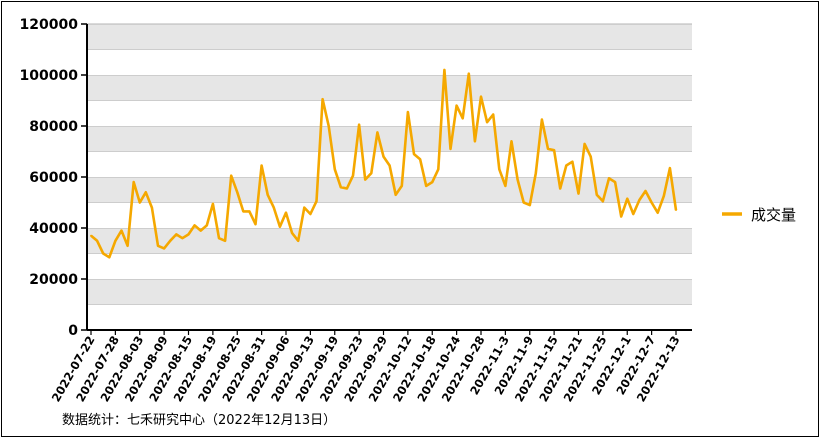 The height and width of the screenshot is (440, 822). Describe the element at coordinates (49, 25) in the screenshot. I see `y-tick-label: 120000` at that location.